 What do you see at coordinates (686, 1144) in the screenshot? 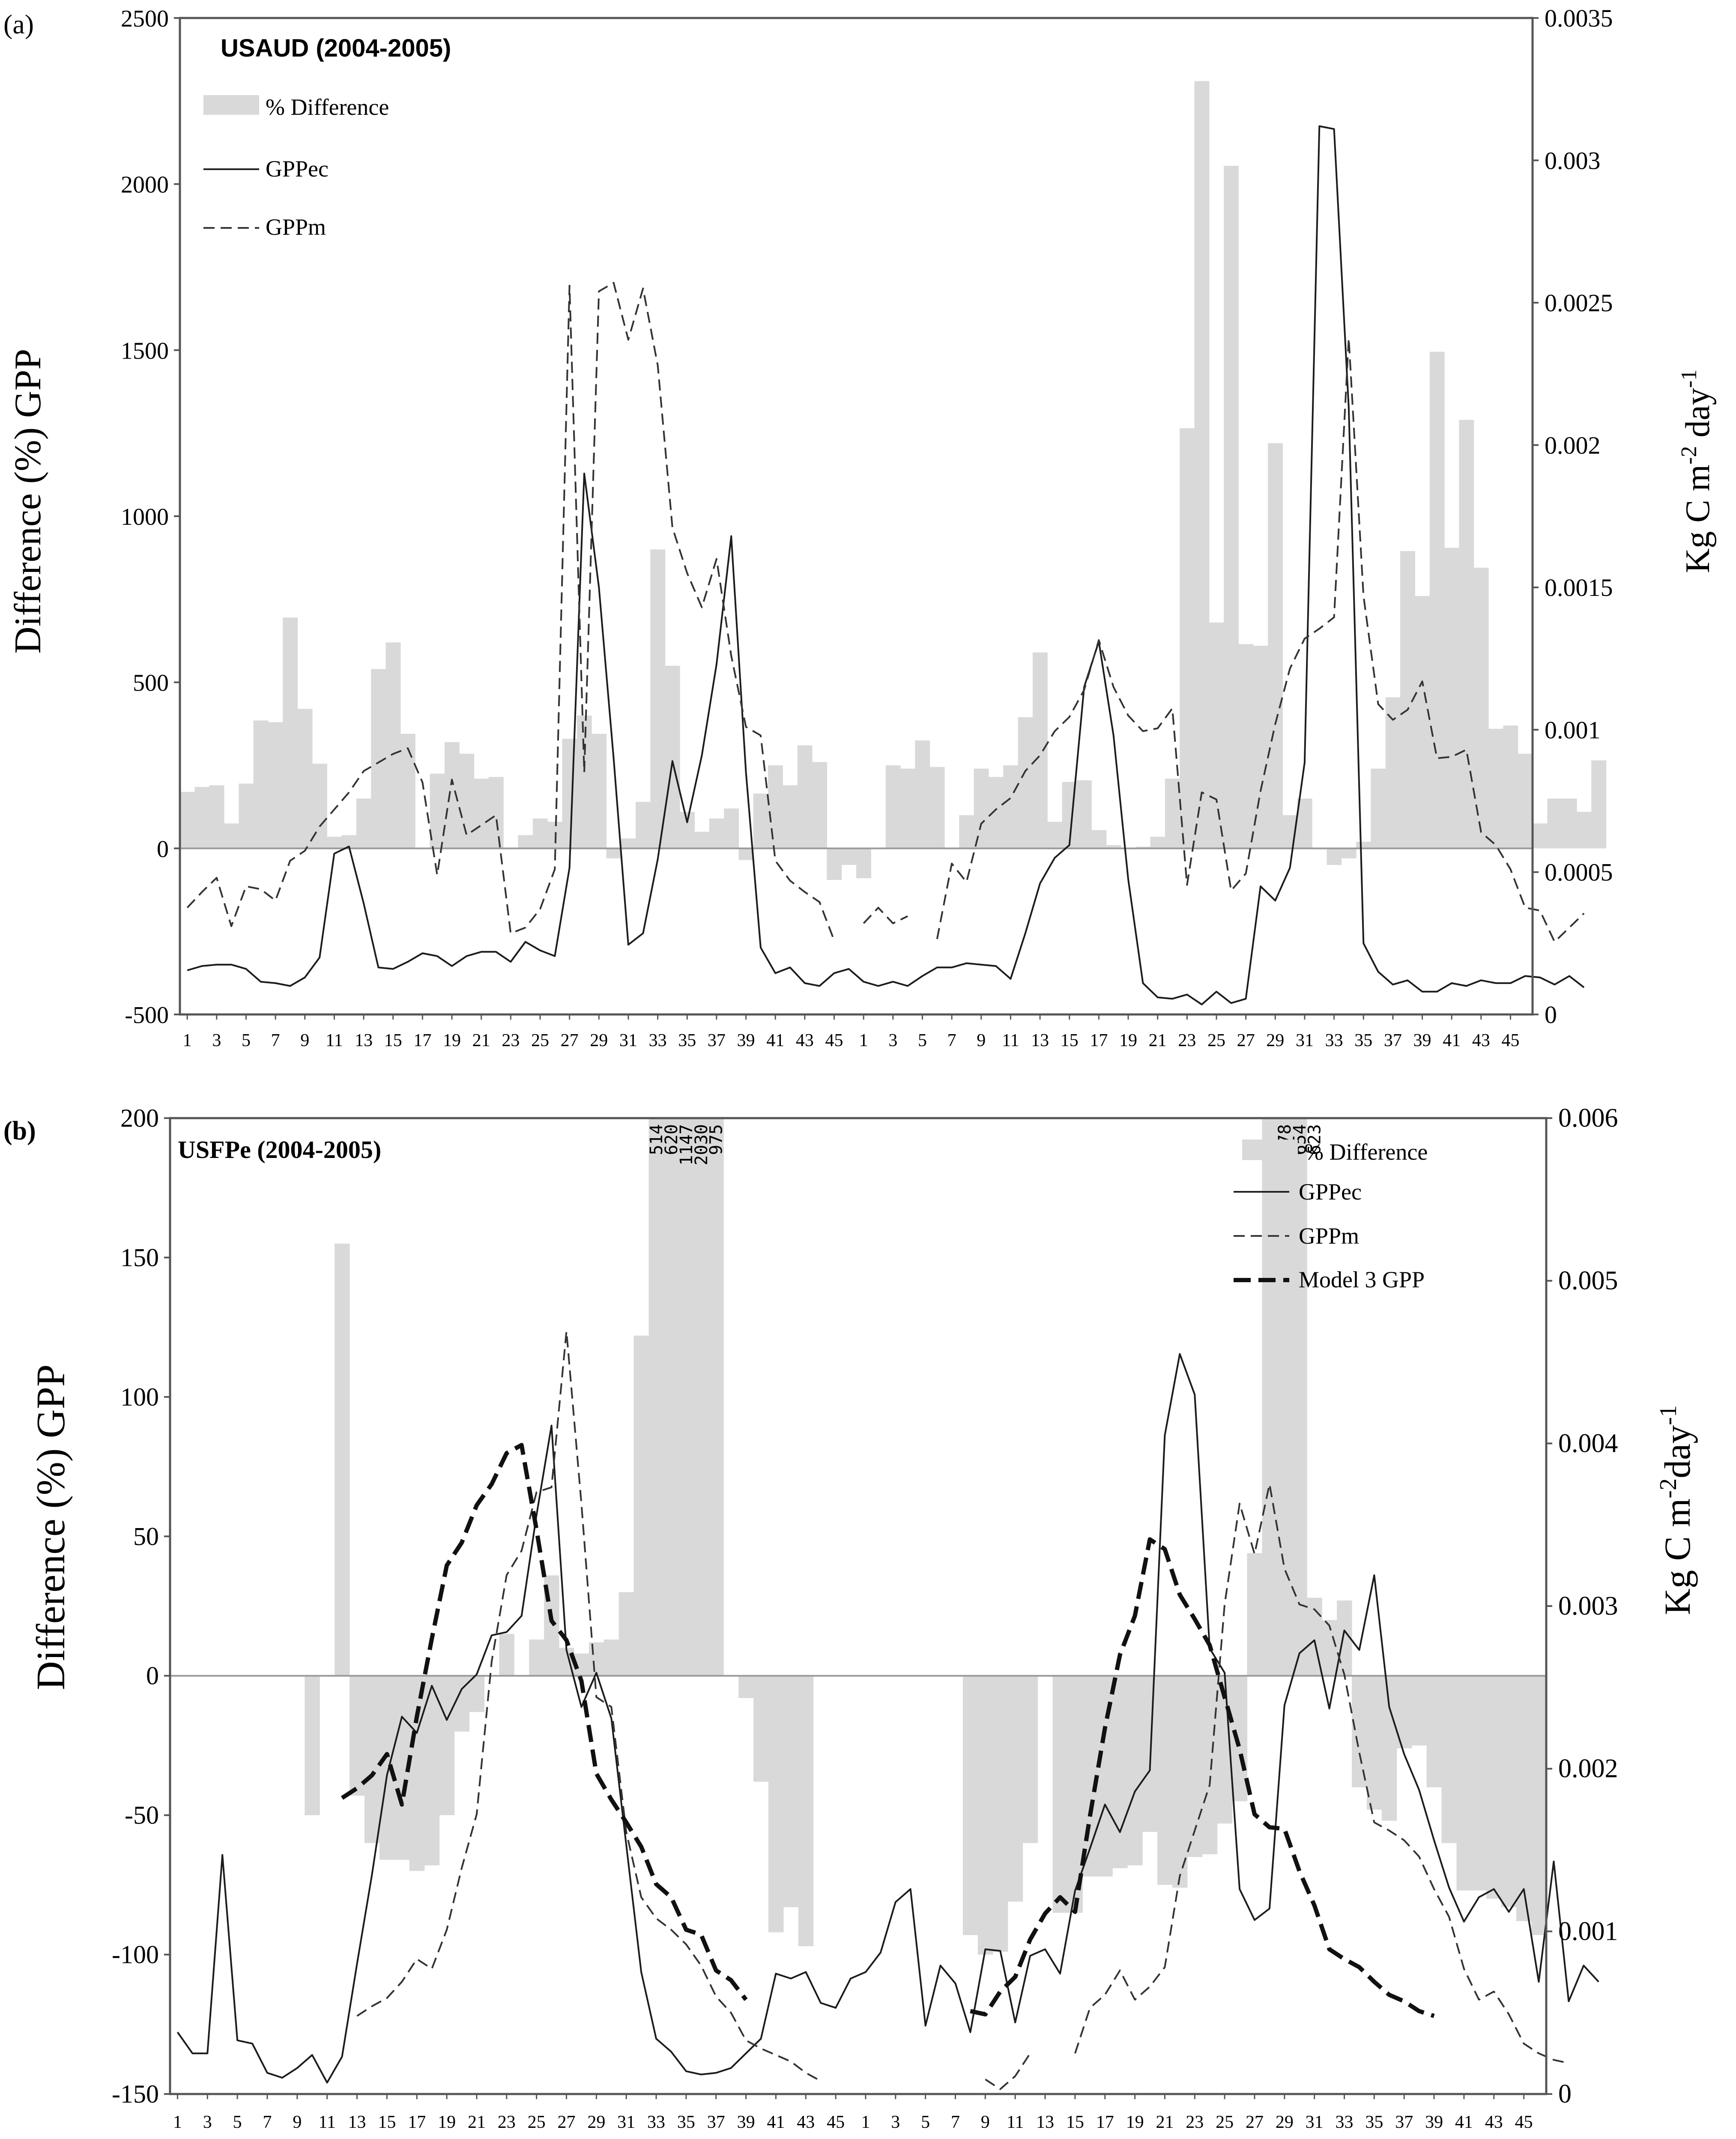
I see `clipped-bar-value-label: 1147` at bounding box center [686, 1144].